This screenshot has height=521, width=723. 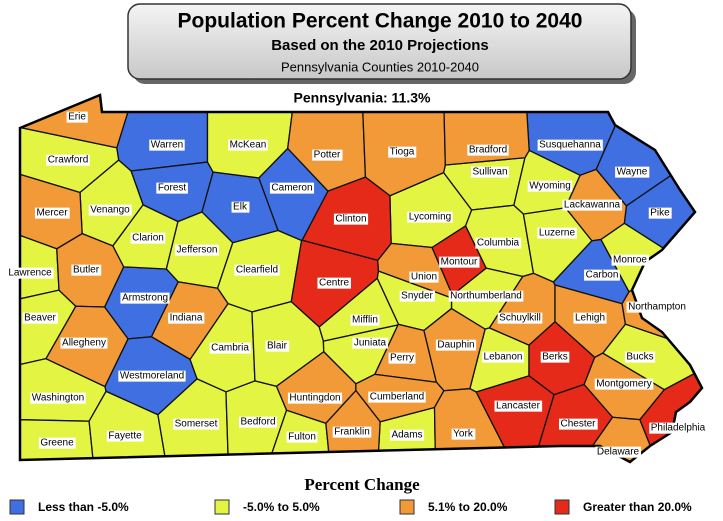 I want to click on county-label: Centre, so click(x=334, y=283).